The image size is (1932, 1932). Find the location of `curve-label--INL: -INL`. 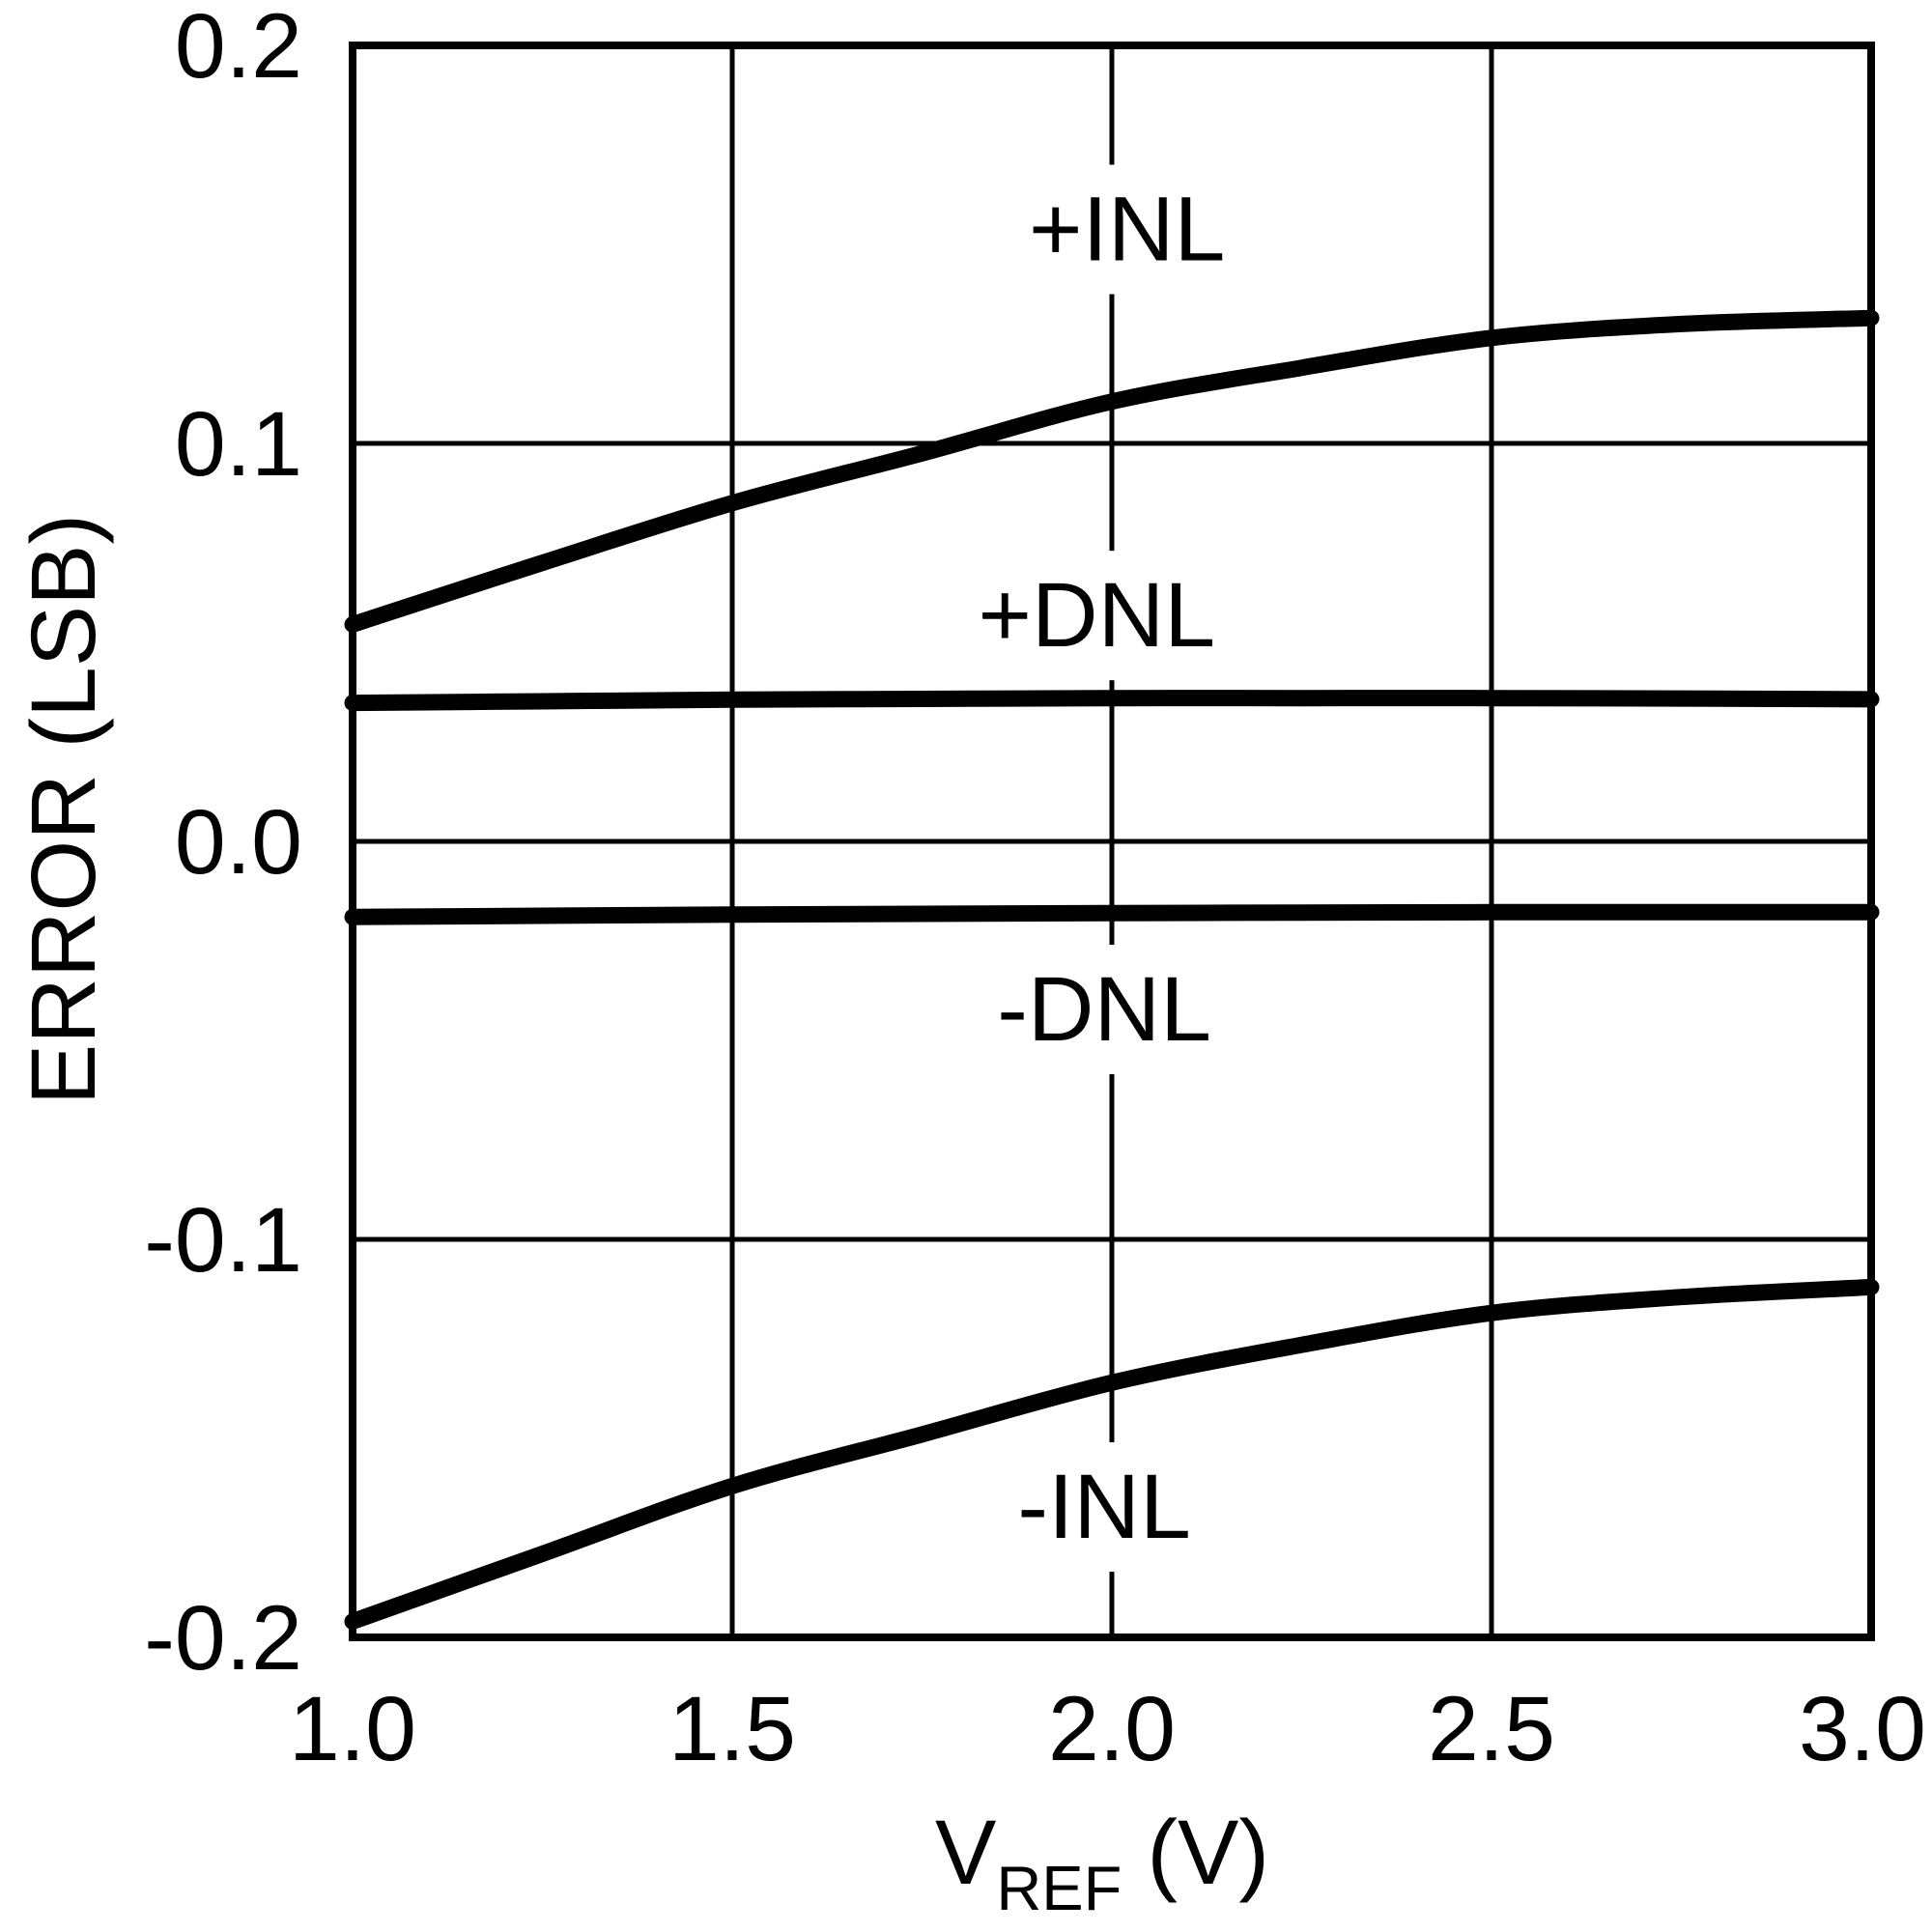

curve-label--INL: -INL is located at coordinates (1103, 1507).